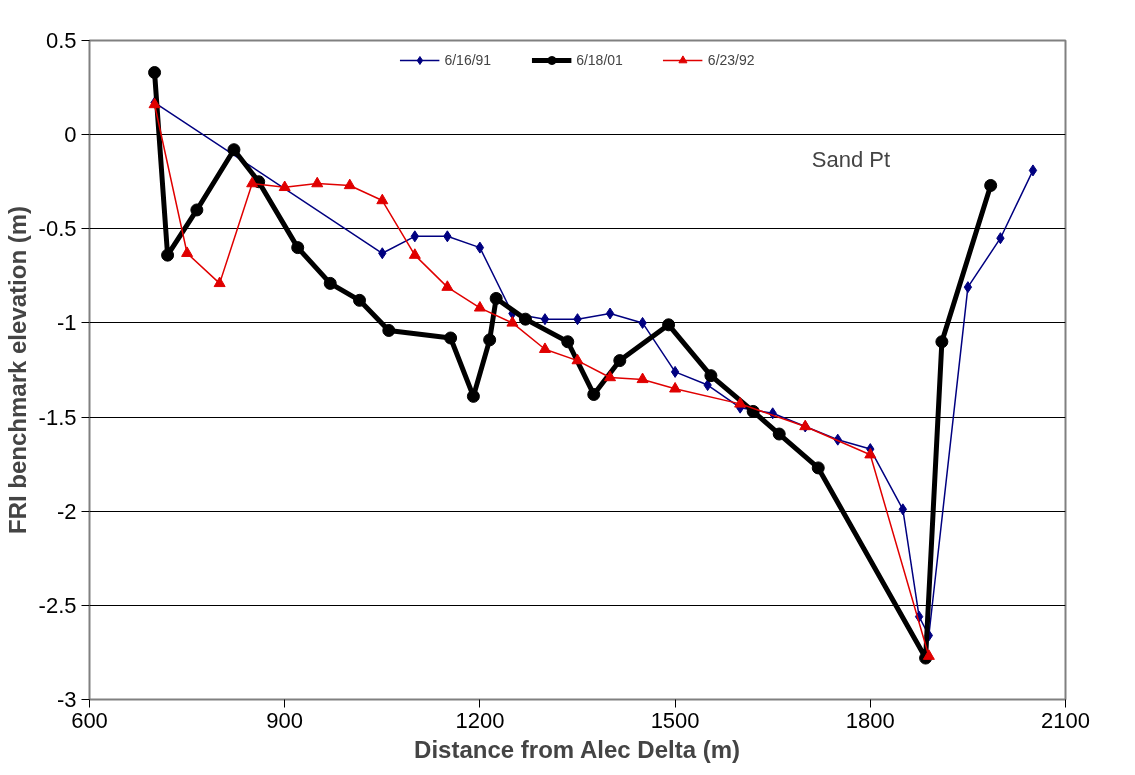 The height and width of the screenshot is (775, 1135). What do you see at coordinates (66, 323) in the screenshot?
I see `y-tick-label: -1` at bounding box center [66, 323].